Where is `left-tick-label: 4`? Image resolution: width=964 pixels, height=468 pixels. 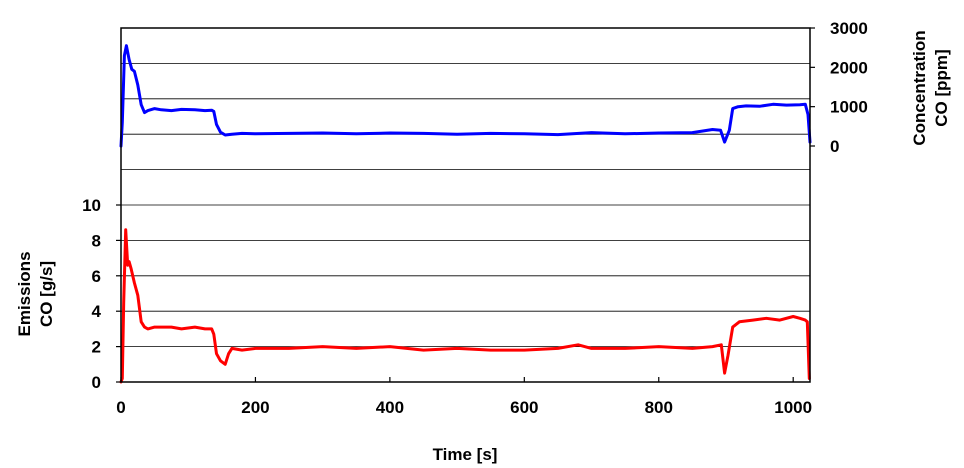
left-tick-label: 4 is located at coordinates (97, 311).